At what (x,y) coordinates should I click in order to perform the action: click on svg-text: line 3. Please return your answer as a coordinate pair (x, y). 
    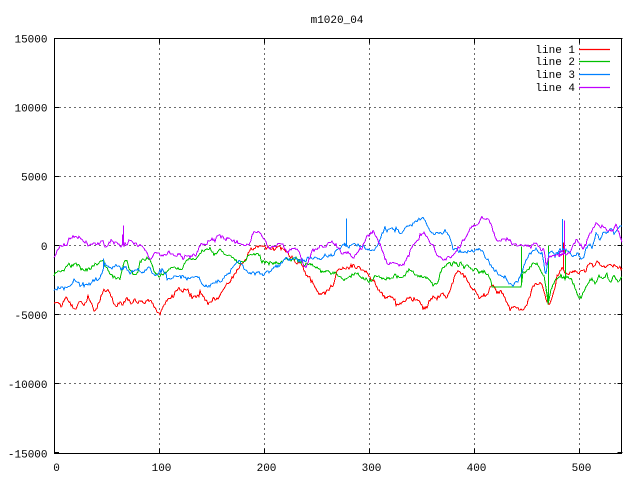
    Looking at the image, I should click on (555, 76).